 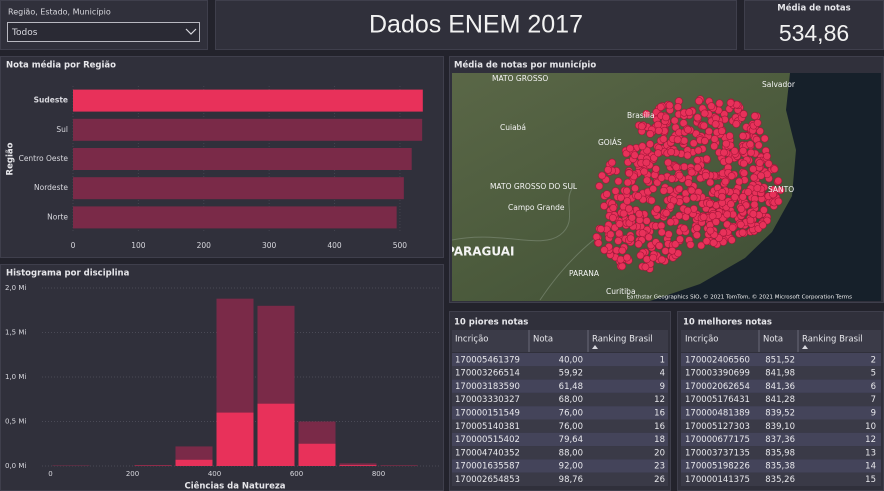 I want to click on chart-title: Nota média por Região, so click(x=61, y=65).